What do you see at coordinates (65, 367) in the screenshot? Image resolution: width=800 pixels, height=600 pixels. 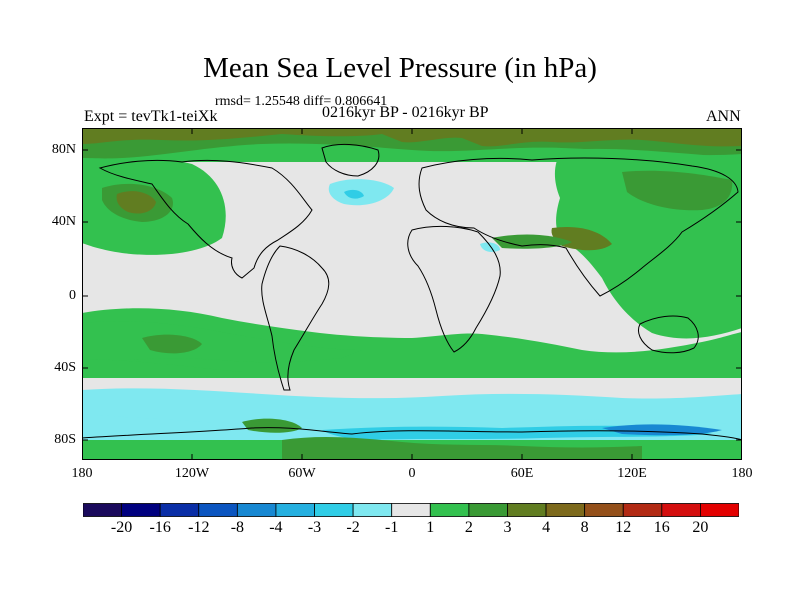 I see `lat-label-40s: 40S` at bounding box center [65, 367].